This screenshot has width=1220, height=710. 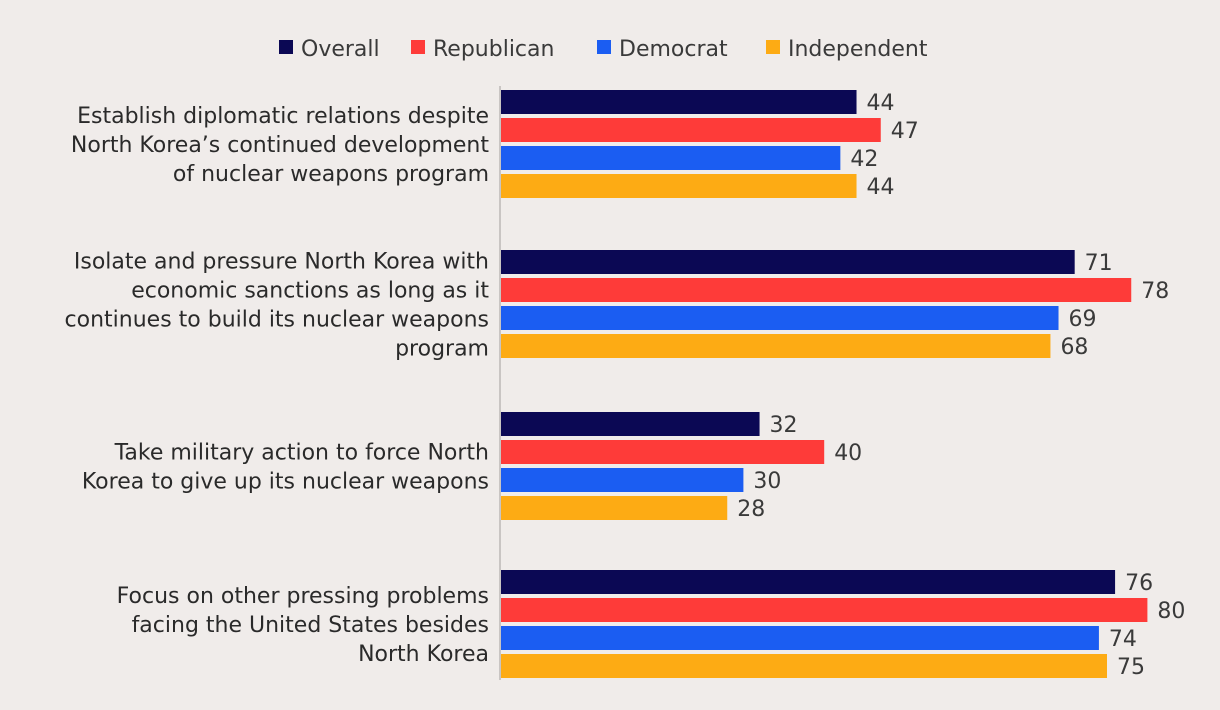 What do you see at coordinates (1131, 667) in the screenshot?
I see `value-label-independent-4: 75` at bounding box center [1131, 667].